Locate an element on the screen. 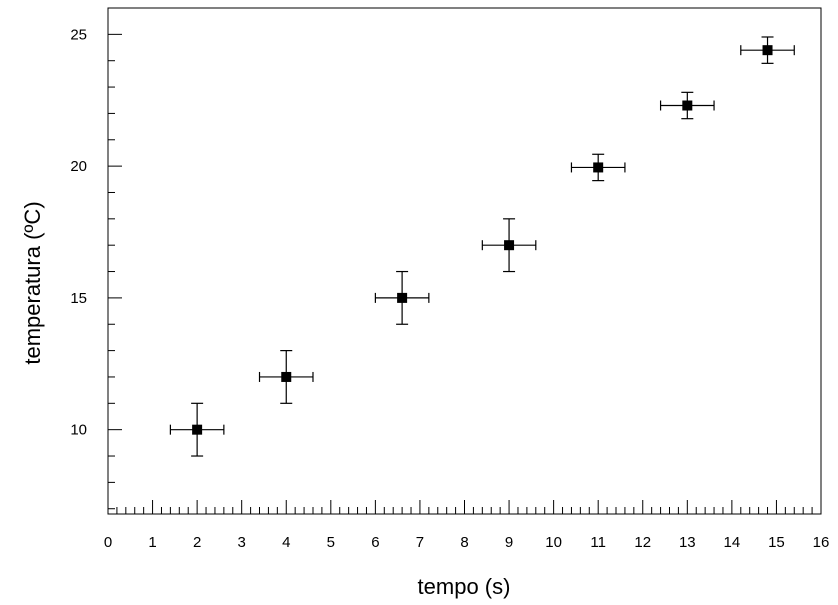 The height and width of the screenshot is (605, 838). x-axis-label: tempo (s) is located at coordinates (464, 586).